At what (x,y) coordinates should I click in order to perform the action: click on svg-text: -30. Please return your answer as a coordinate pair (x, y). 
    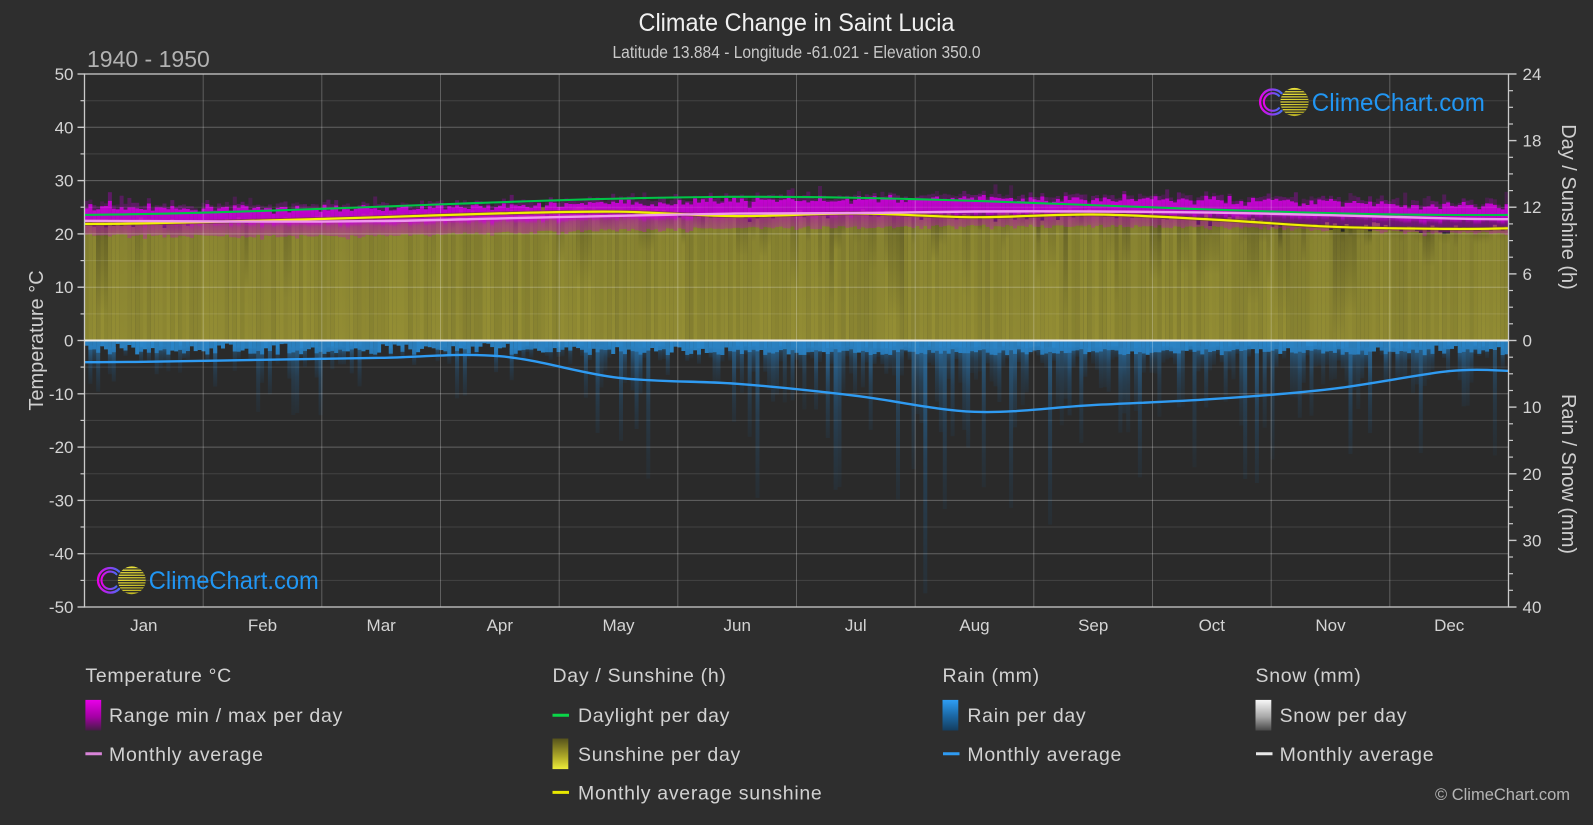
    Looking at the image, I should click on (61, 500).